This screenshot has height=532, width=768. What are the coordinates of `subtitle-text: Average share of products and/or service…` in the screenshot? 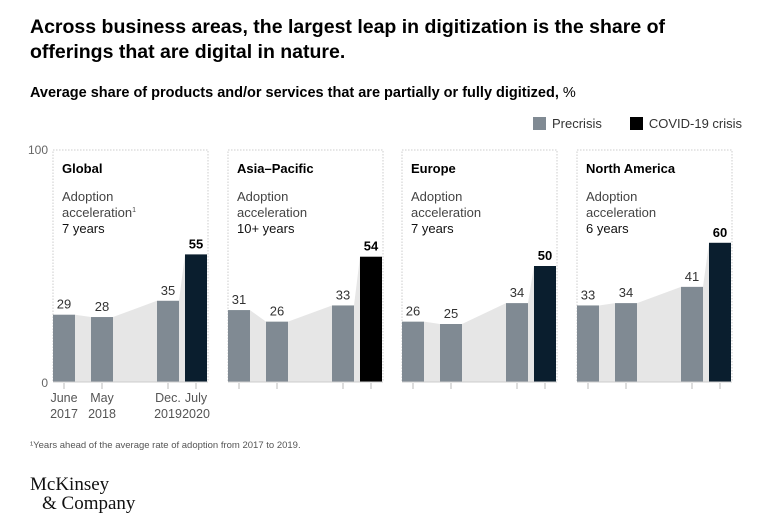 It's located at (294, 93).